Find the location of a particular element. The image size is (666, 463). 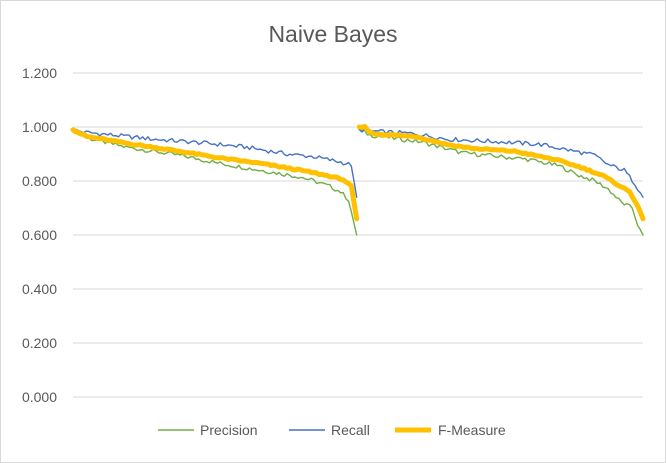

series-recall is located at coordinates (358, 163).